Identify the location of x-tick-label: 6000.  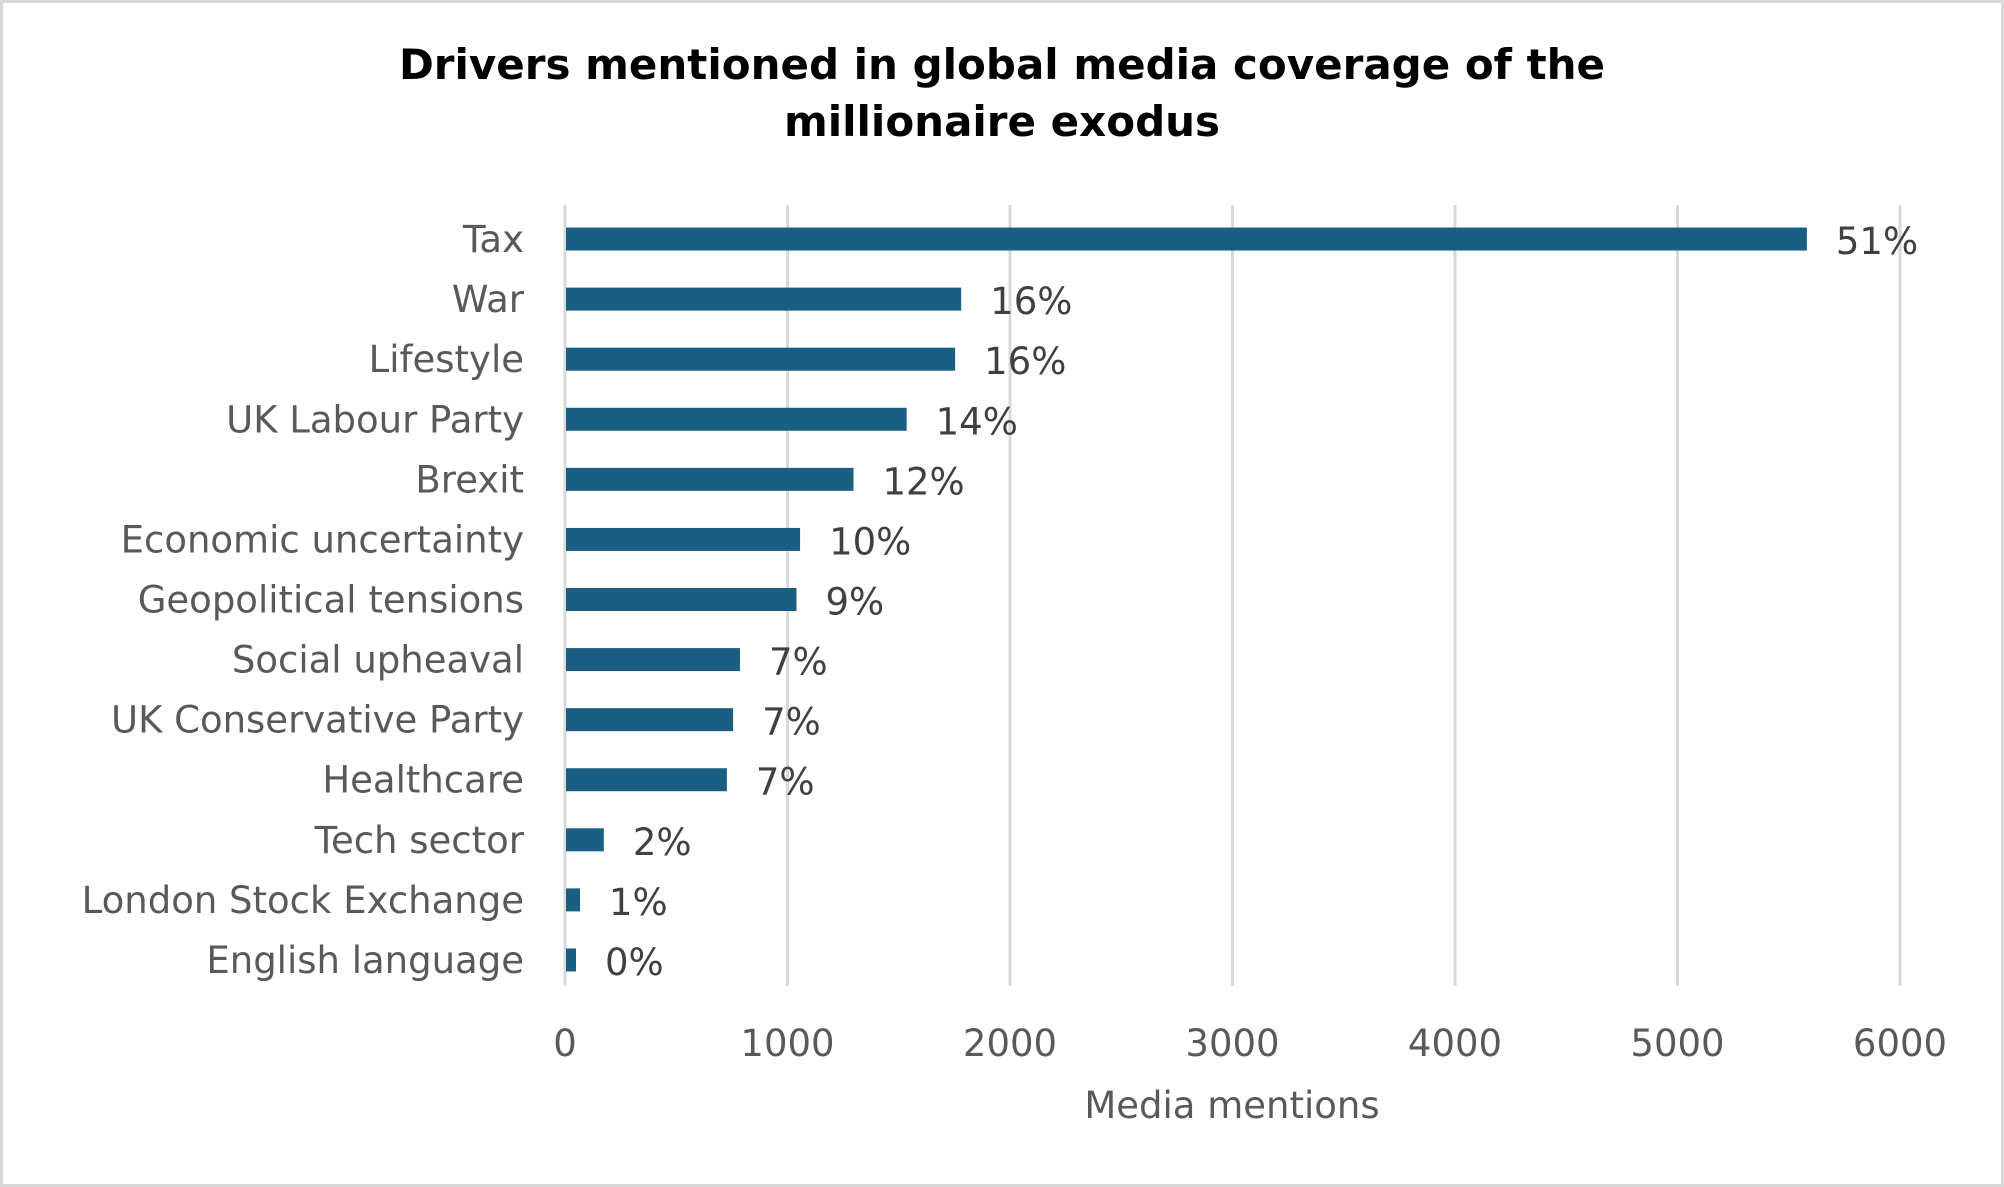
(1900, 1043).